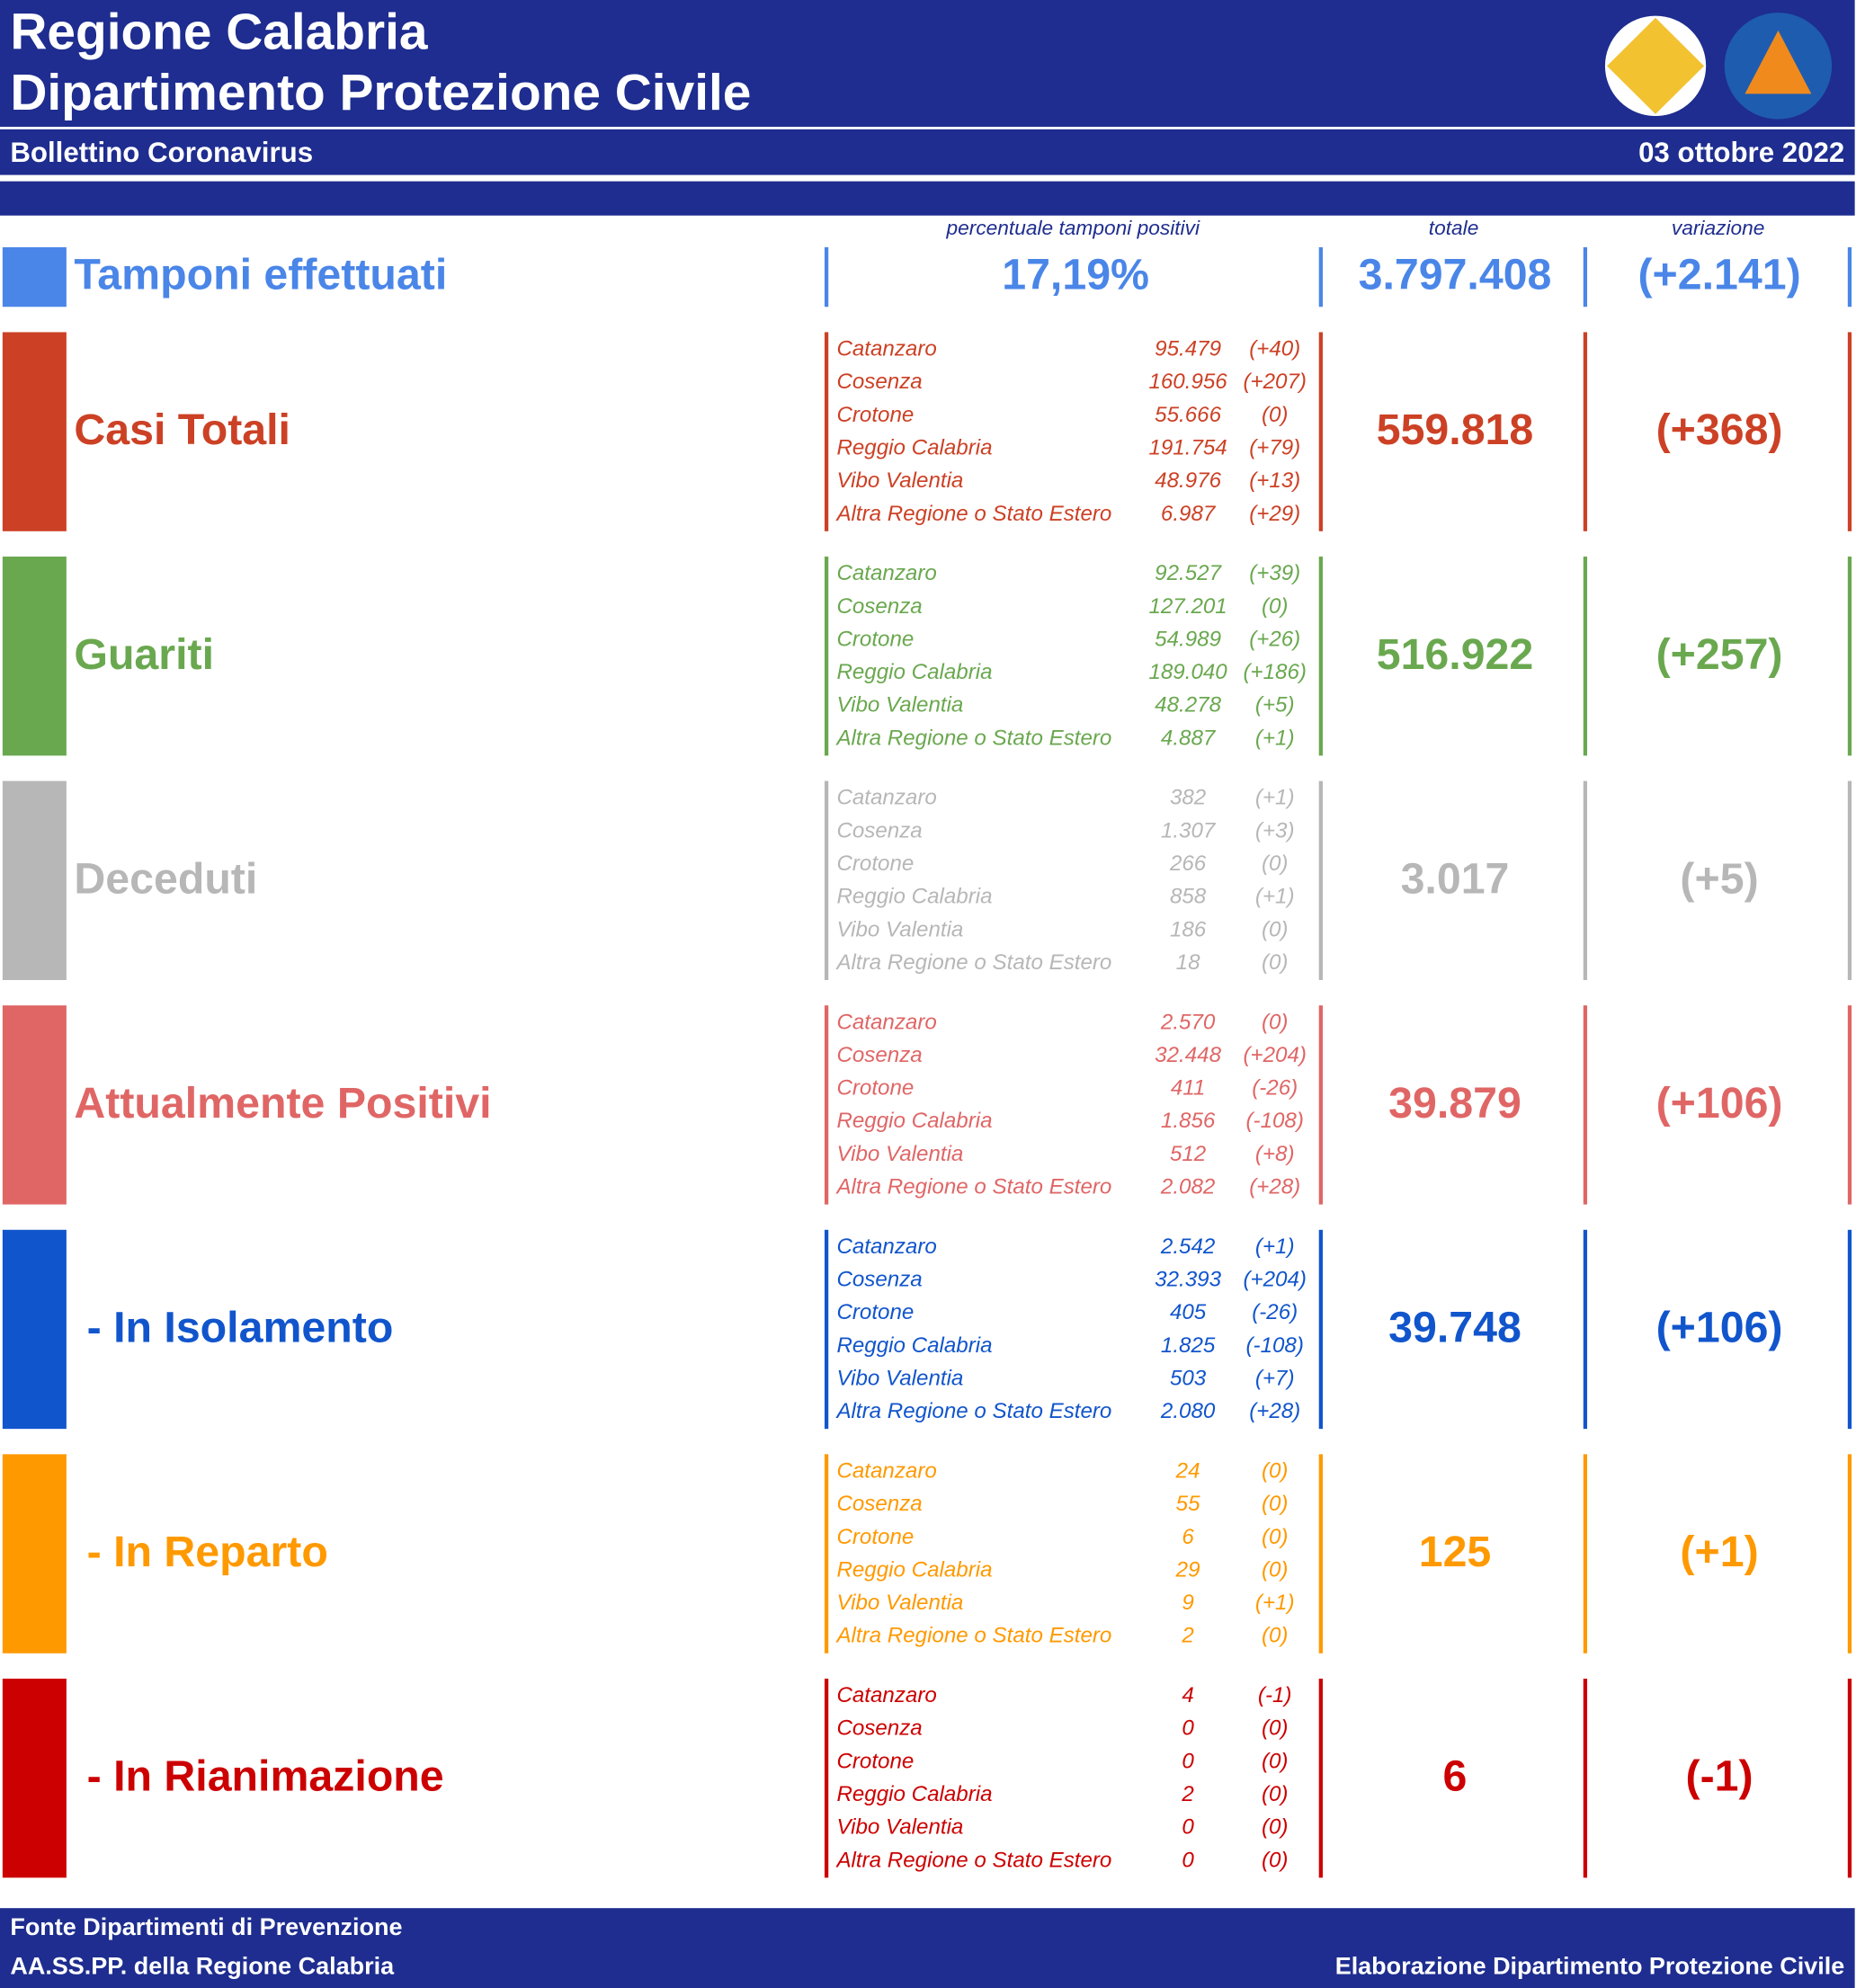 This screenshot has width=1865, height=1988. Describe the element at coordinates (1275, 1379) in the screenshot. I see `province-change: (+7)` at that location.